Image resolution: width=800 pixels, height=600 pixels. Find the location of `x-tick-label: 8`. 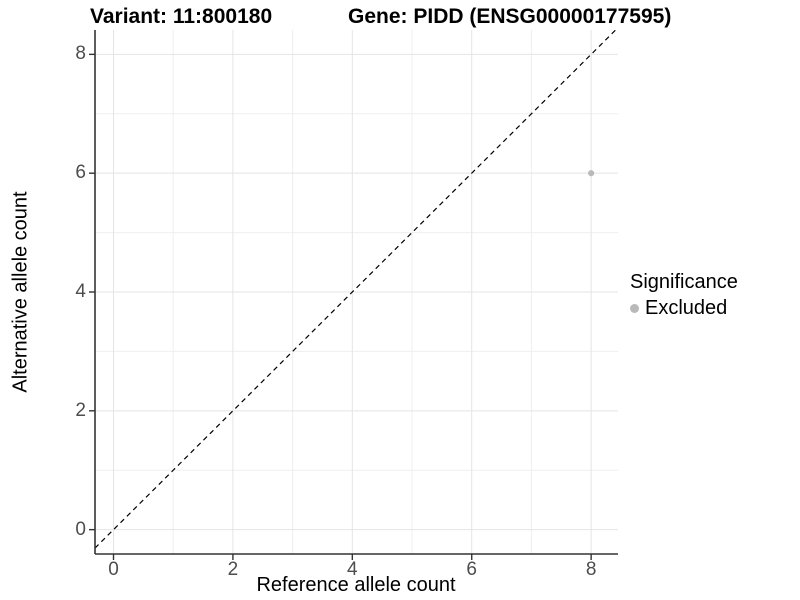

x-tick-label: 8 is located at coordinates (591, 569).